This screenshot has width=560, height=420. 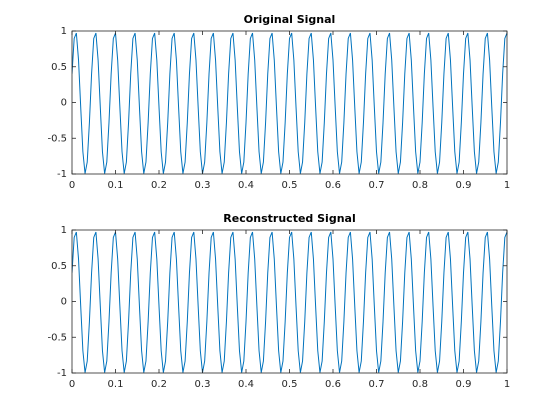 I want to click on chart-title: Reconstructed Signal, so click(x=289, y=218).